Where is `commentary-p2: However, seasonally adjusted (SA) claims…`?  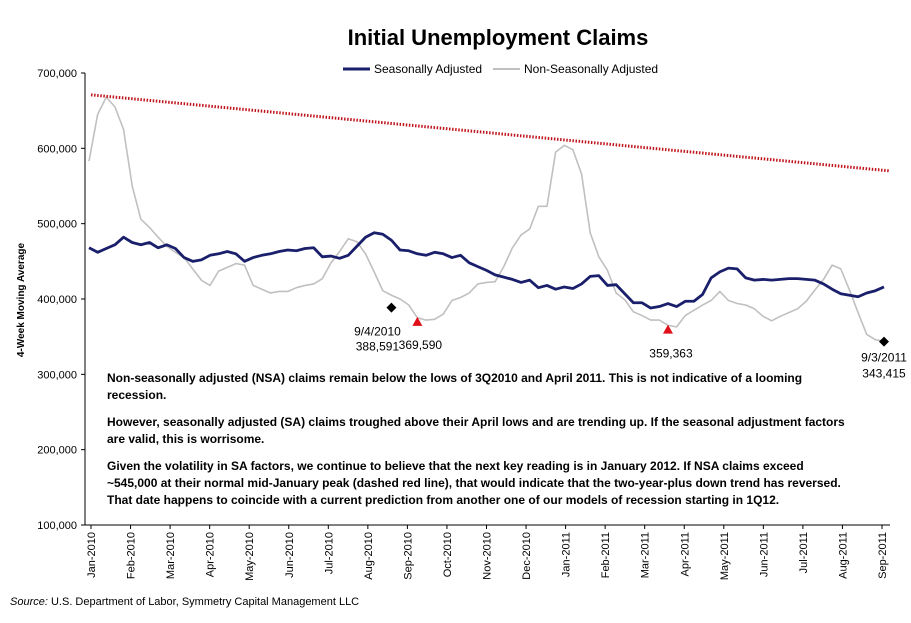 commentary-p2: However, seasonally adjusted (SA) claims… is located at coordinates (476, 430).